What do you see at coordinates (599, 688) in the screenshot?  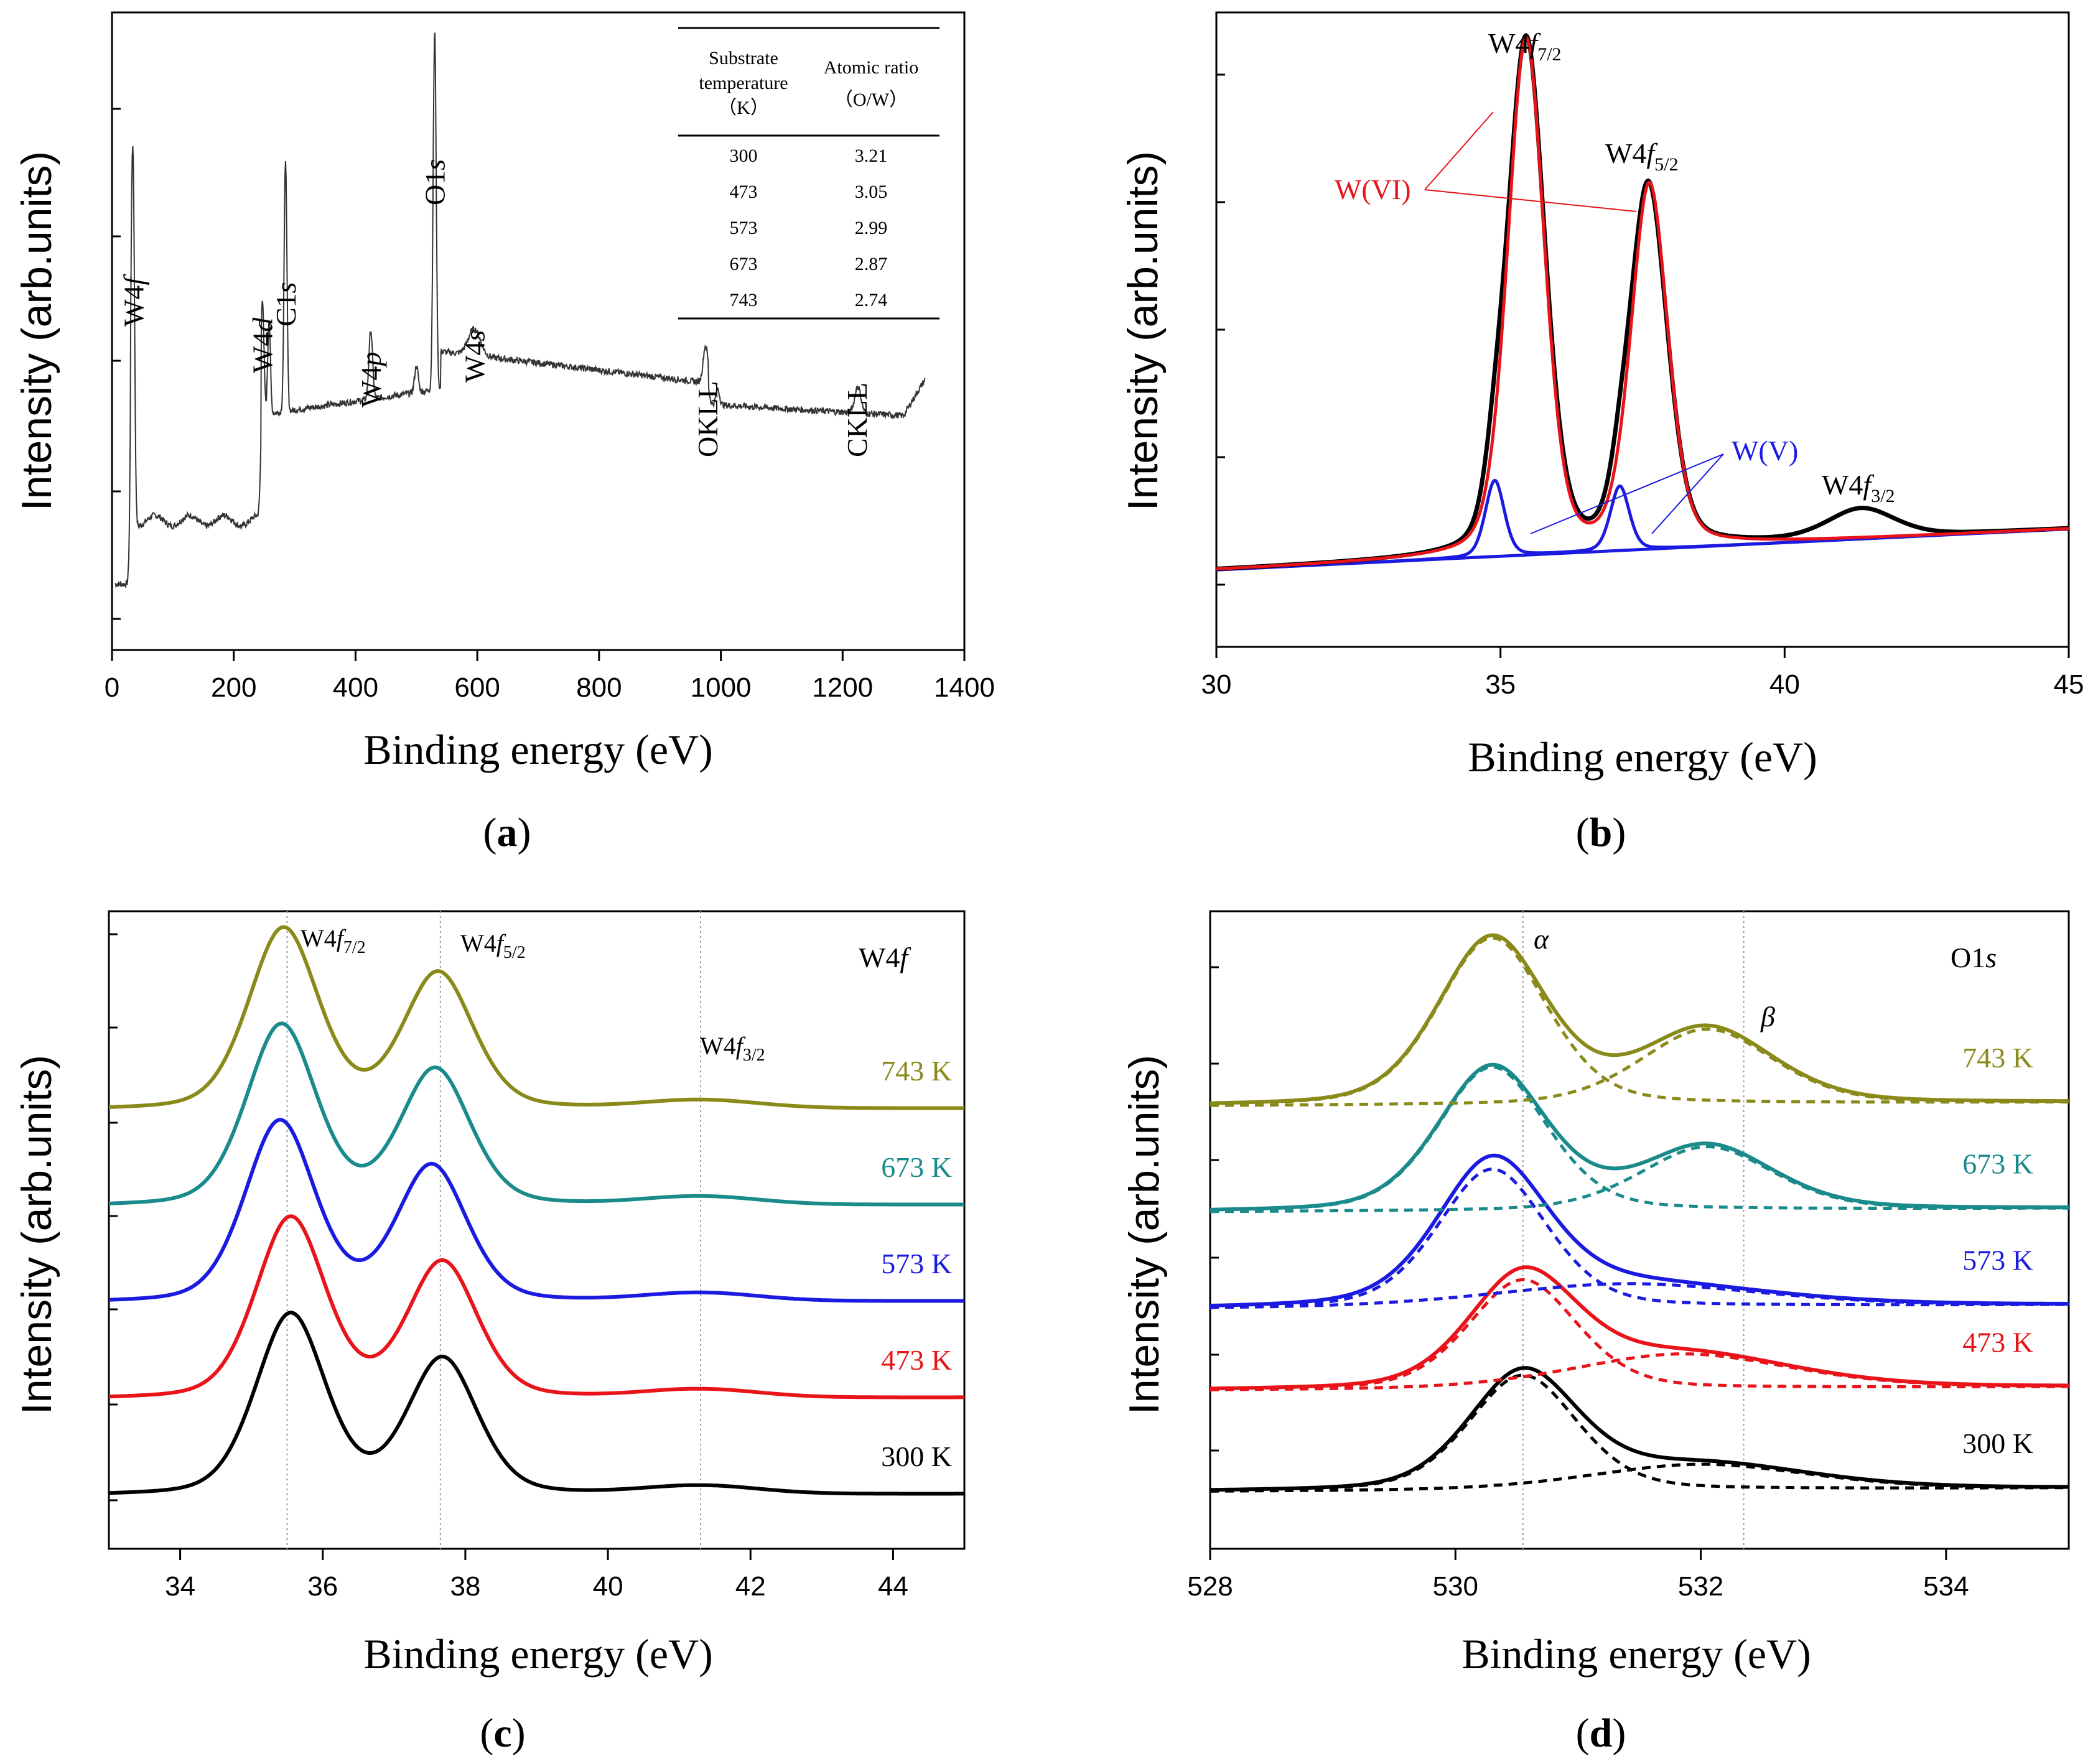 I see `a-xtick-label-4: 800` at bounding box center [599, 688].